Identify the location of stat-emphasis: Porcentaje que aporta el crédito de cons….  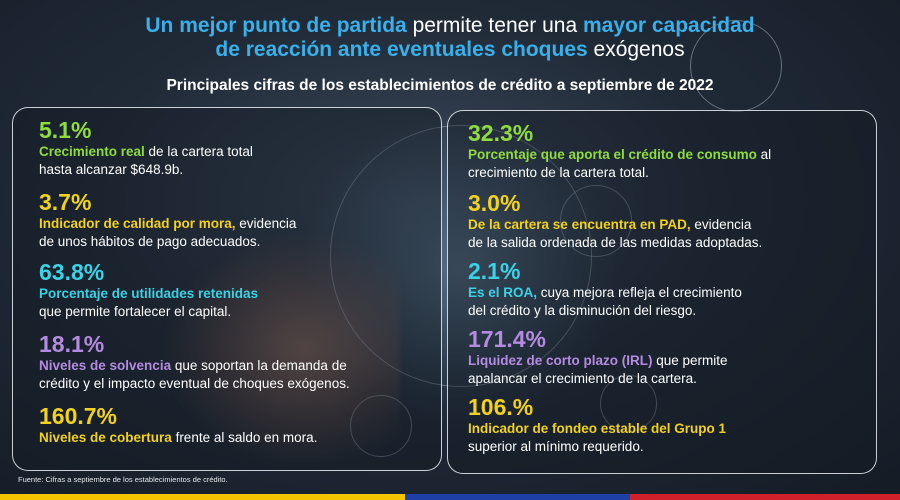
(612, 154).